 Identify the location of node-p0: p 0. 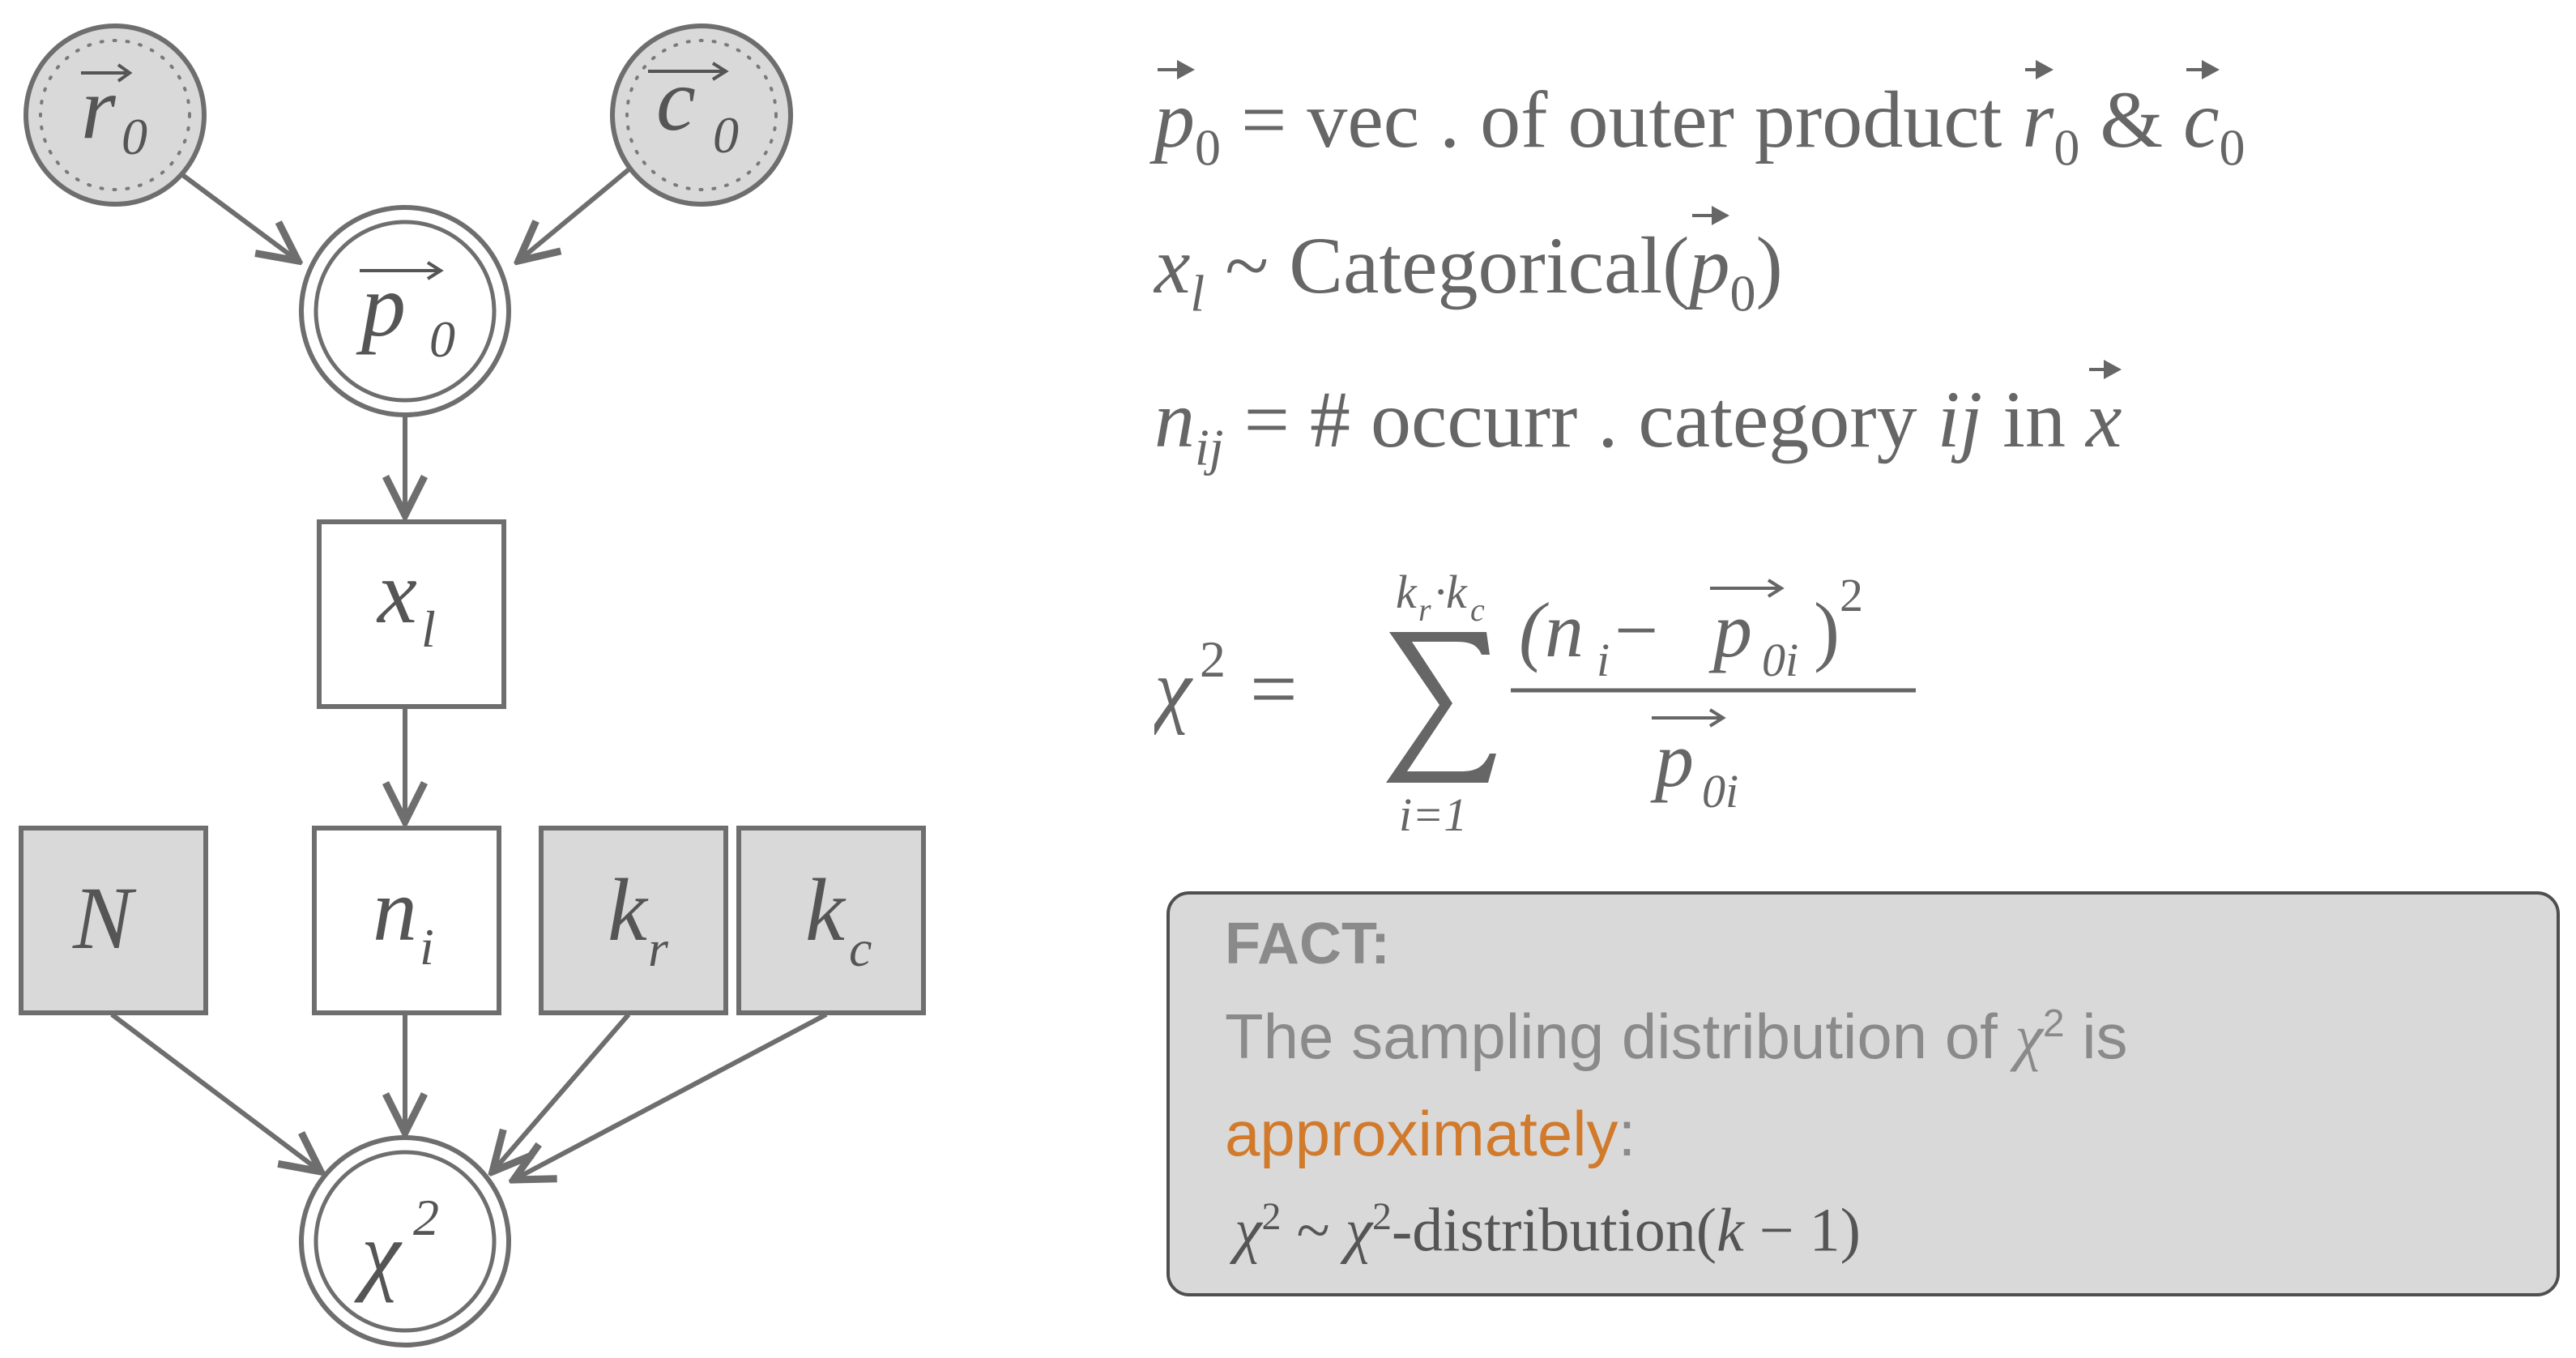
(405, 311).